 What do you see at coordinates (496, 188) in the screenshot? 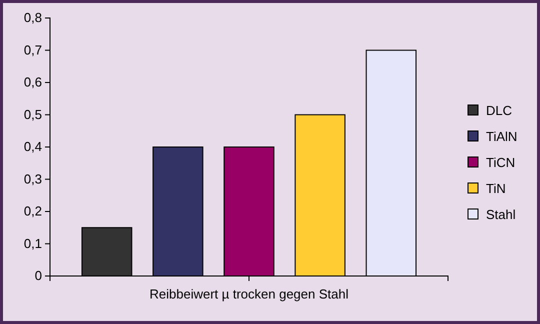
I see `legend-label: TiN` at bounding box center [496, 188].